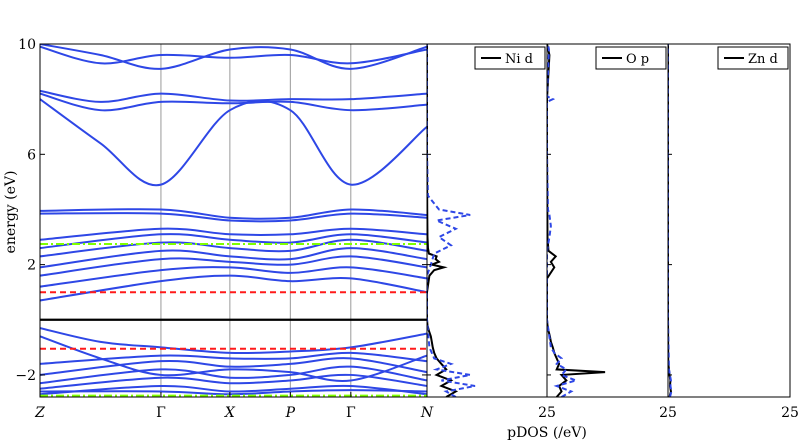 The width and height of the screenshot is (804, 444). Describe the element at coordinates (27, 45) in the screenshot. I see `y-tick-label: 10` at that location.